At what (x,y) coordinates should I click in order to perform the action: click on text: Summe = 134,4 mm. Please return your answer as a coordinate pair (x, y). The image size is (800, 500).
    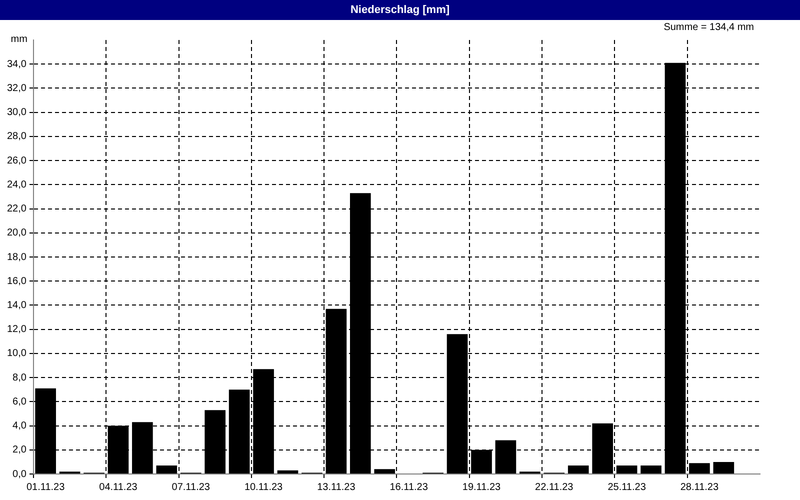
    Looking at the image, I should click on (709, 27).